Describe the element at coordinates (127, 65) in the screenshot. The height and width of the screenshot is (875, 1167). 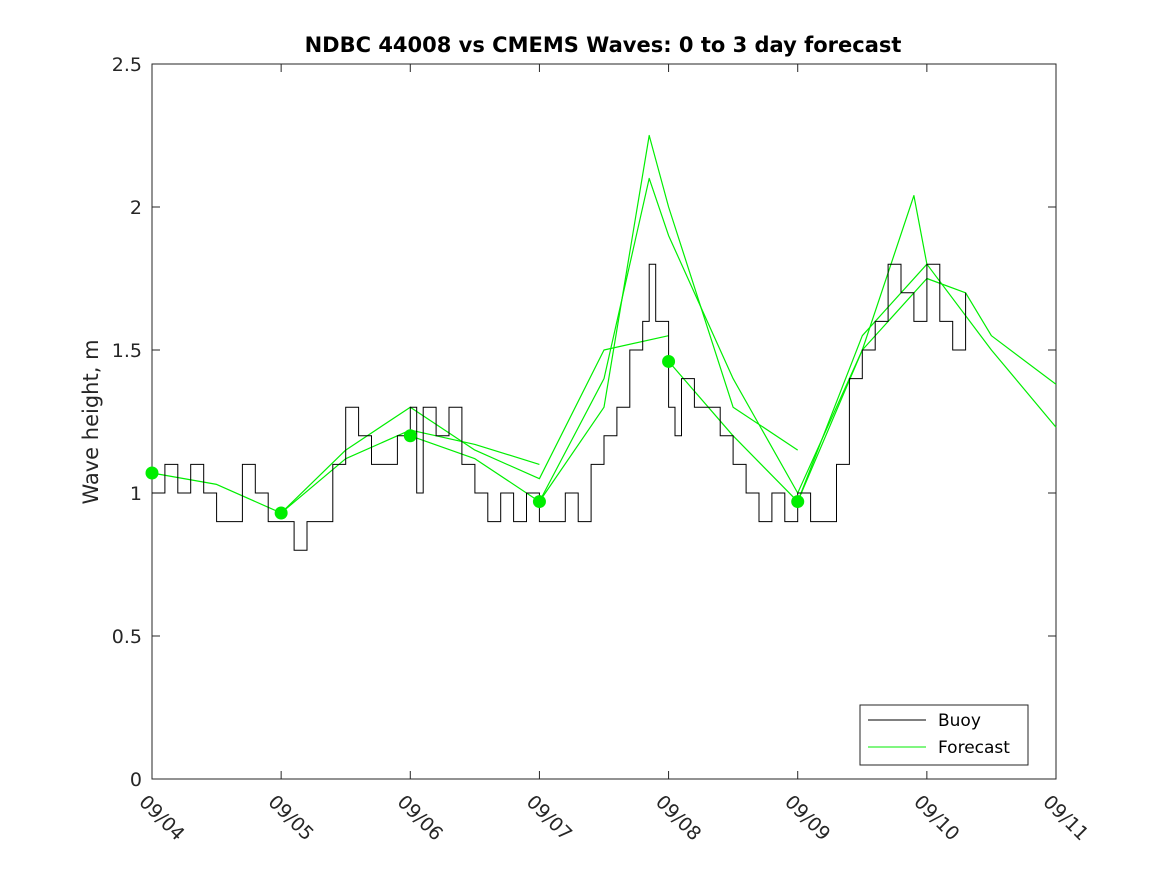
I see `y-tick-label: 2.5` at that location.